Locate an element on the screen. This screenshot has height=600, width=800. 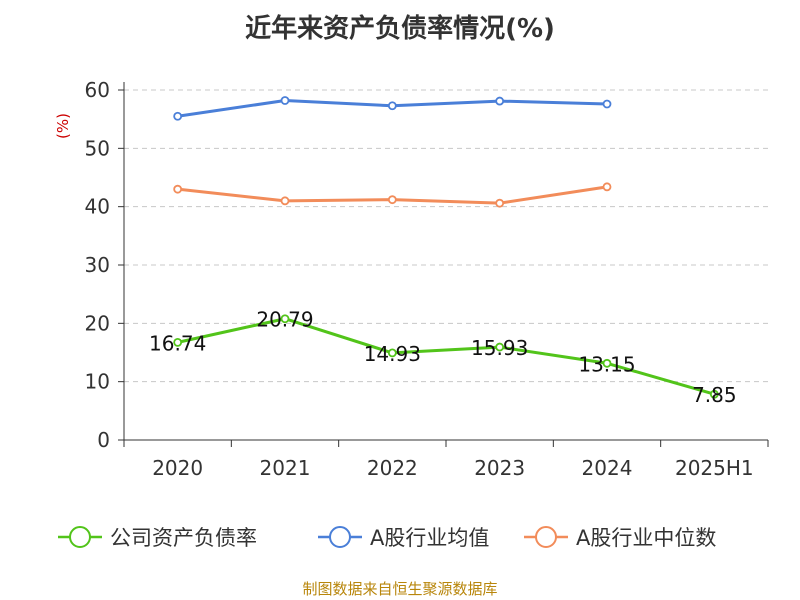
data-label-2024: 13.15 is located at coordinates (606, 364).